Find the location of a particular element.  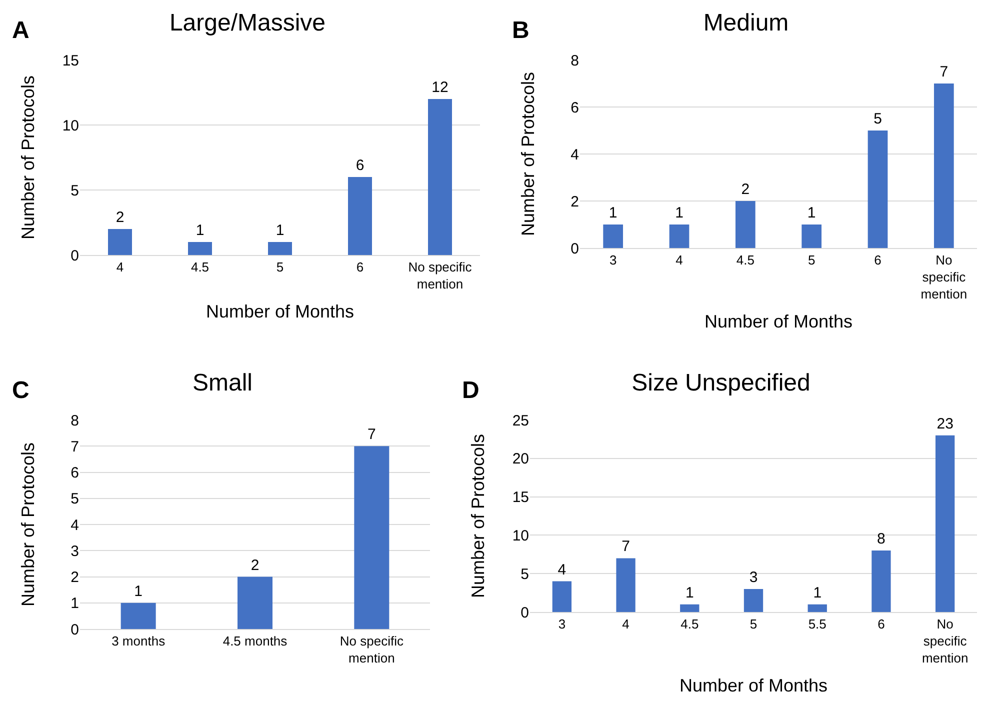

data-label: 6 is located at coordinates (360, 165).